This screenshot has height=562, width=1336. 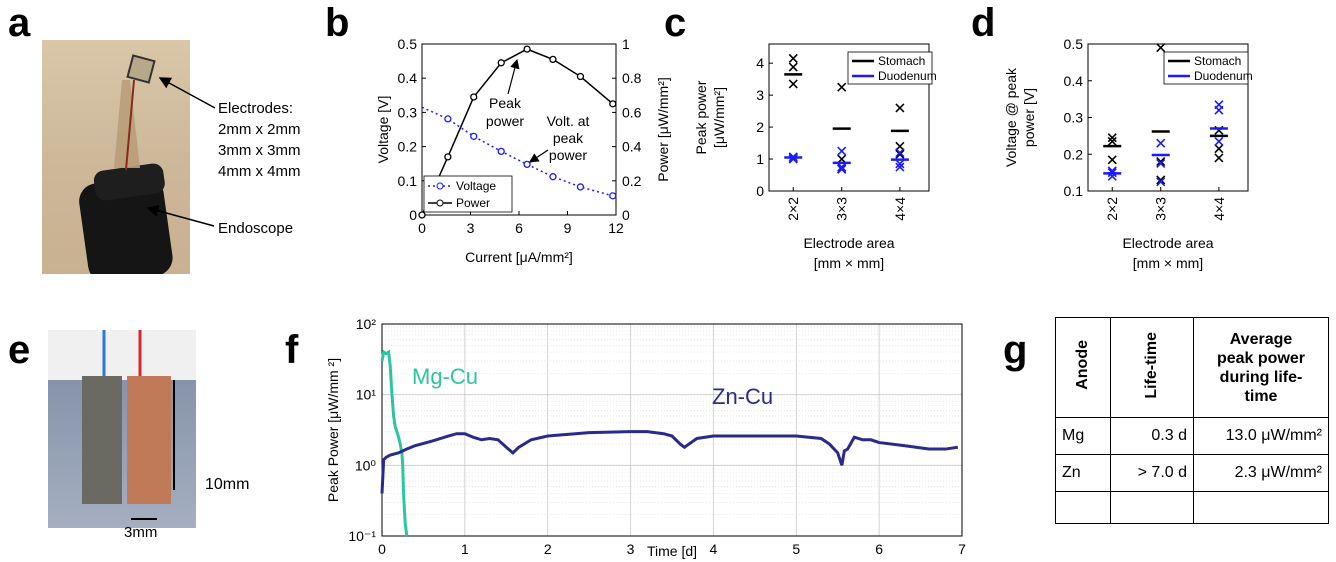 I want to click on x-tick-label-d: 3×3, so click(x=1161, y=209).